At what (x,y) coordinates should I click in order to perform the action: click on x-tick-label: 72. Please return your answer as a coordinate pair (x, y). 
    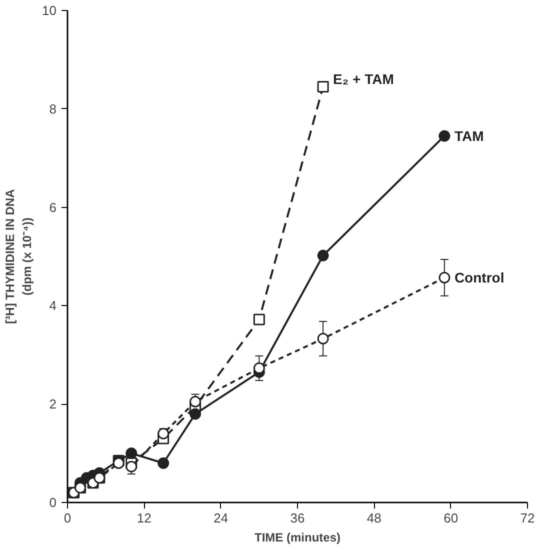
    Looking at the image, I should click on (527, 518).